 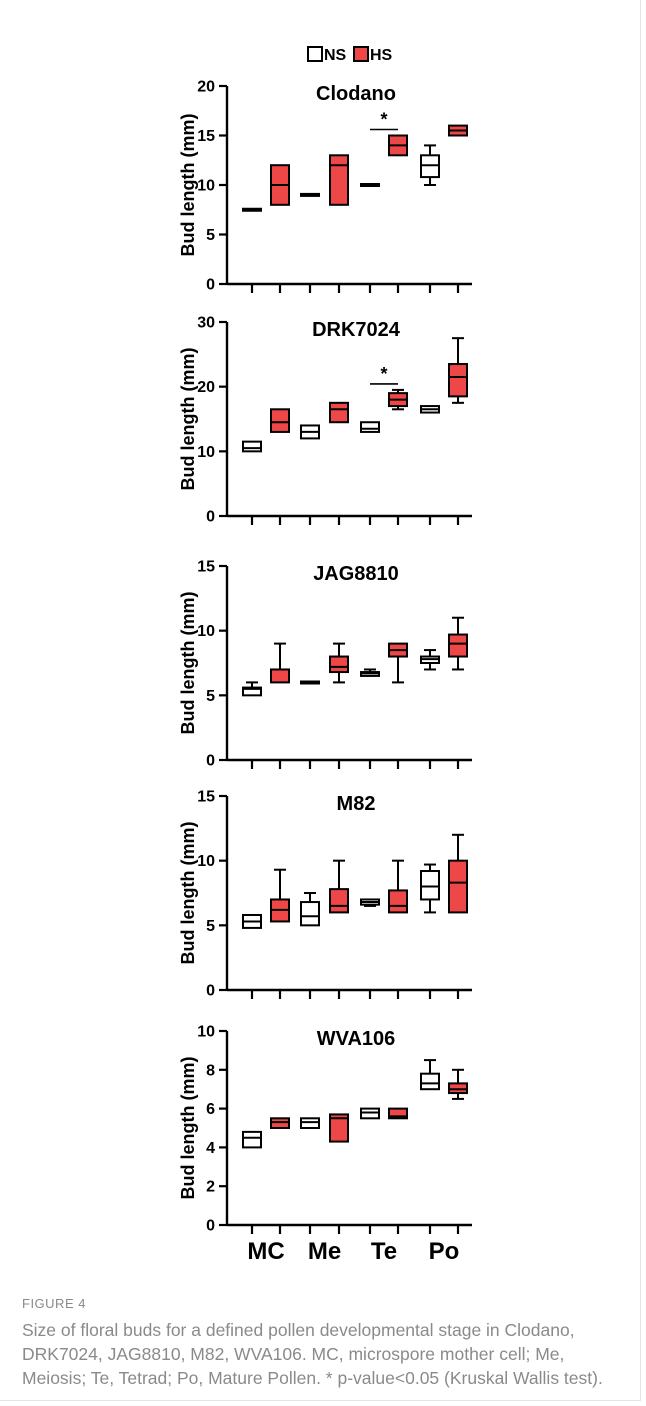 What do you see at coordinates (210, 1187) in the screenshot?
I see `y-tick-label: 2` at bounding box center [210, 1187].